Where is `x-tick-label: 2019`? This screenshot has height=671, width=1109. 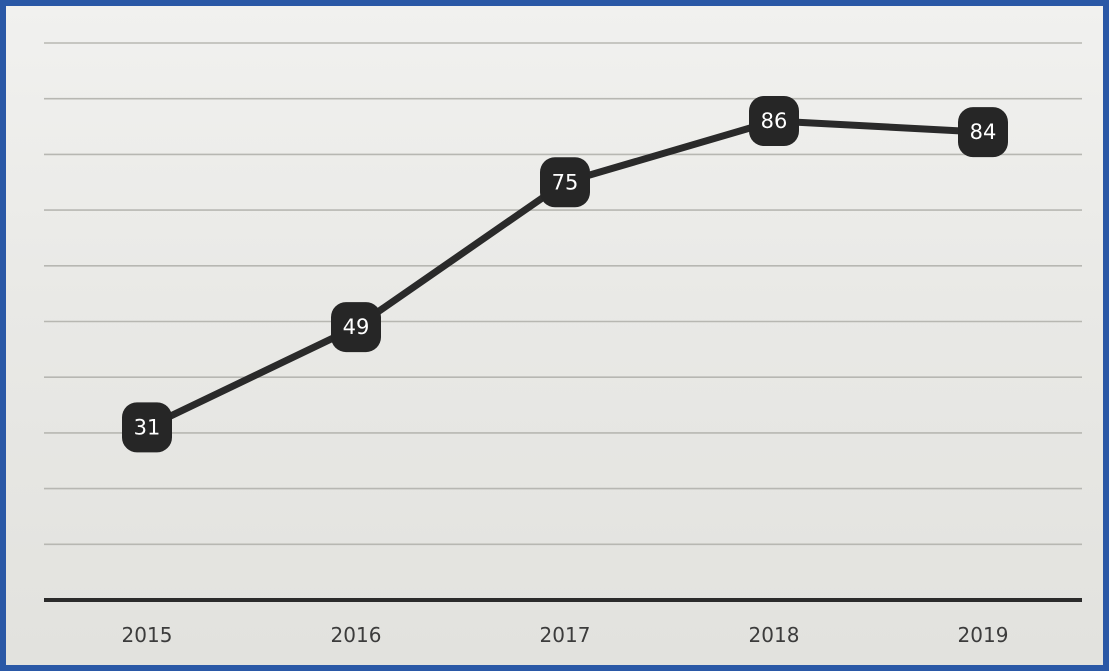
x-tick-label: 2019 is located at coordinates (983, 635).